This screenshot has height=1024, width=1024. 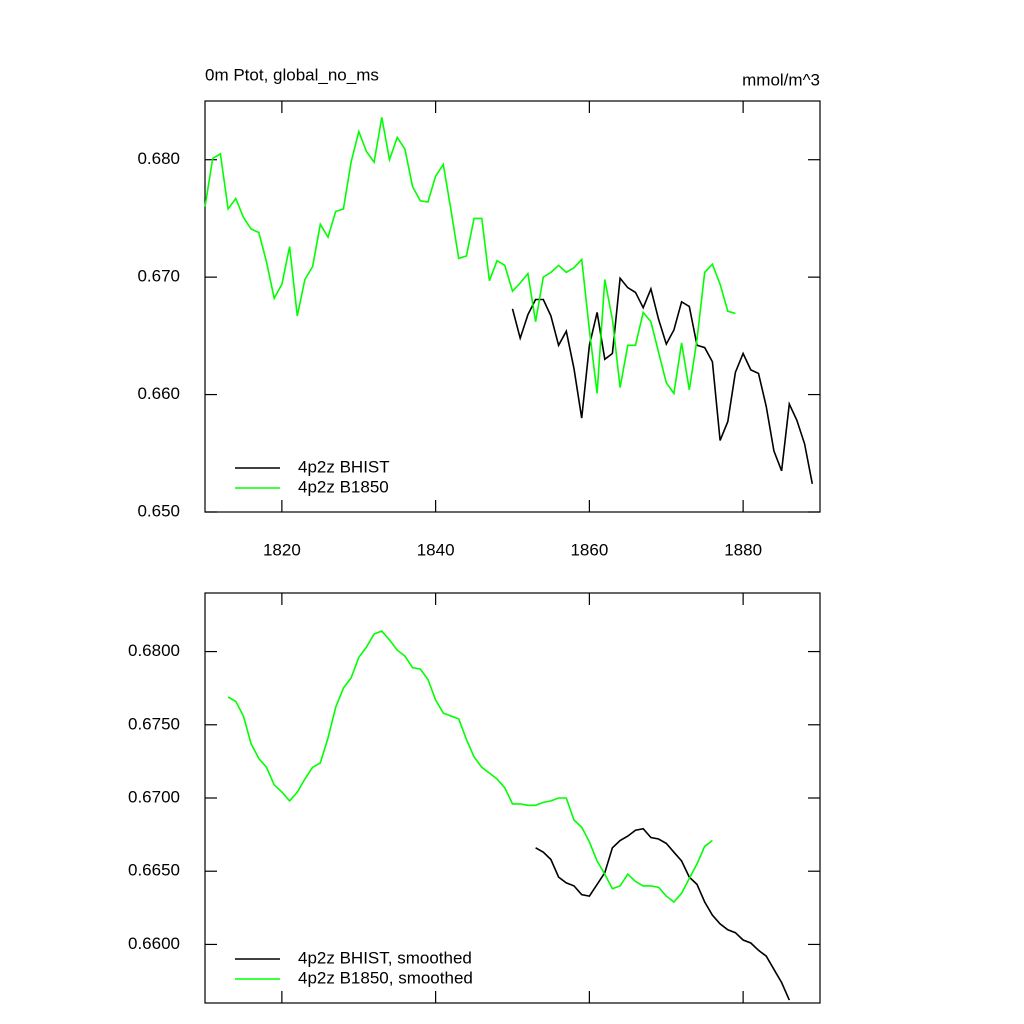 I want to click on y-tick-label: 0.6800, so click(x=154, y=650).